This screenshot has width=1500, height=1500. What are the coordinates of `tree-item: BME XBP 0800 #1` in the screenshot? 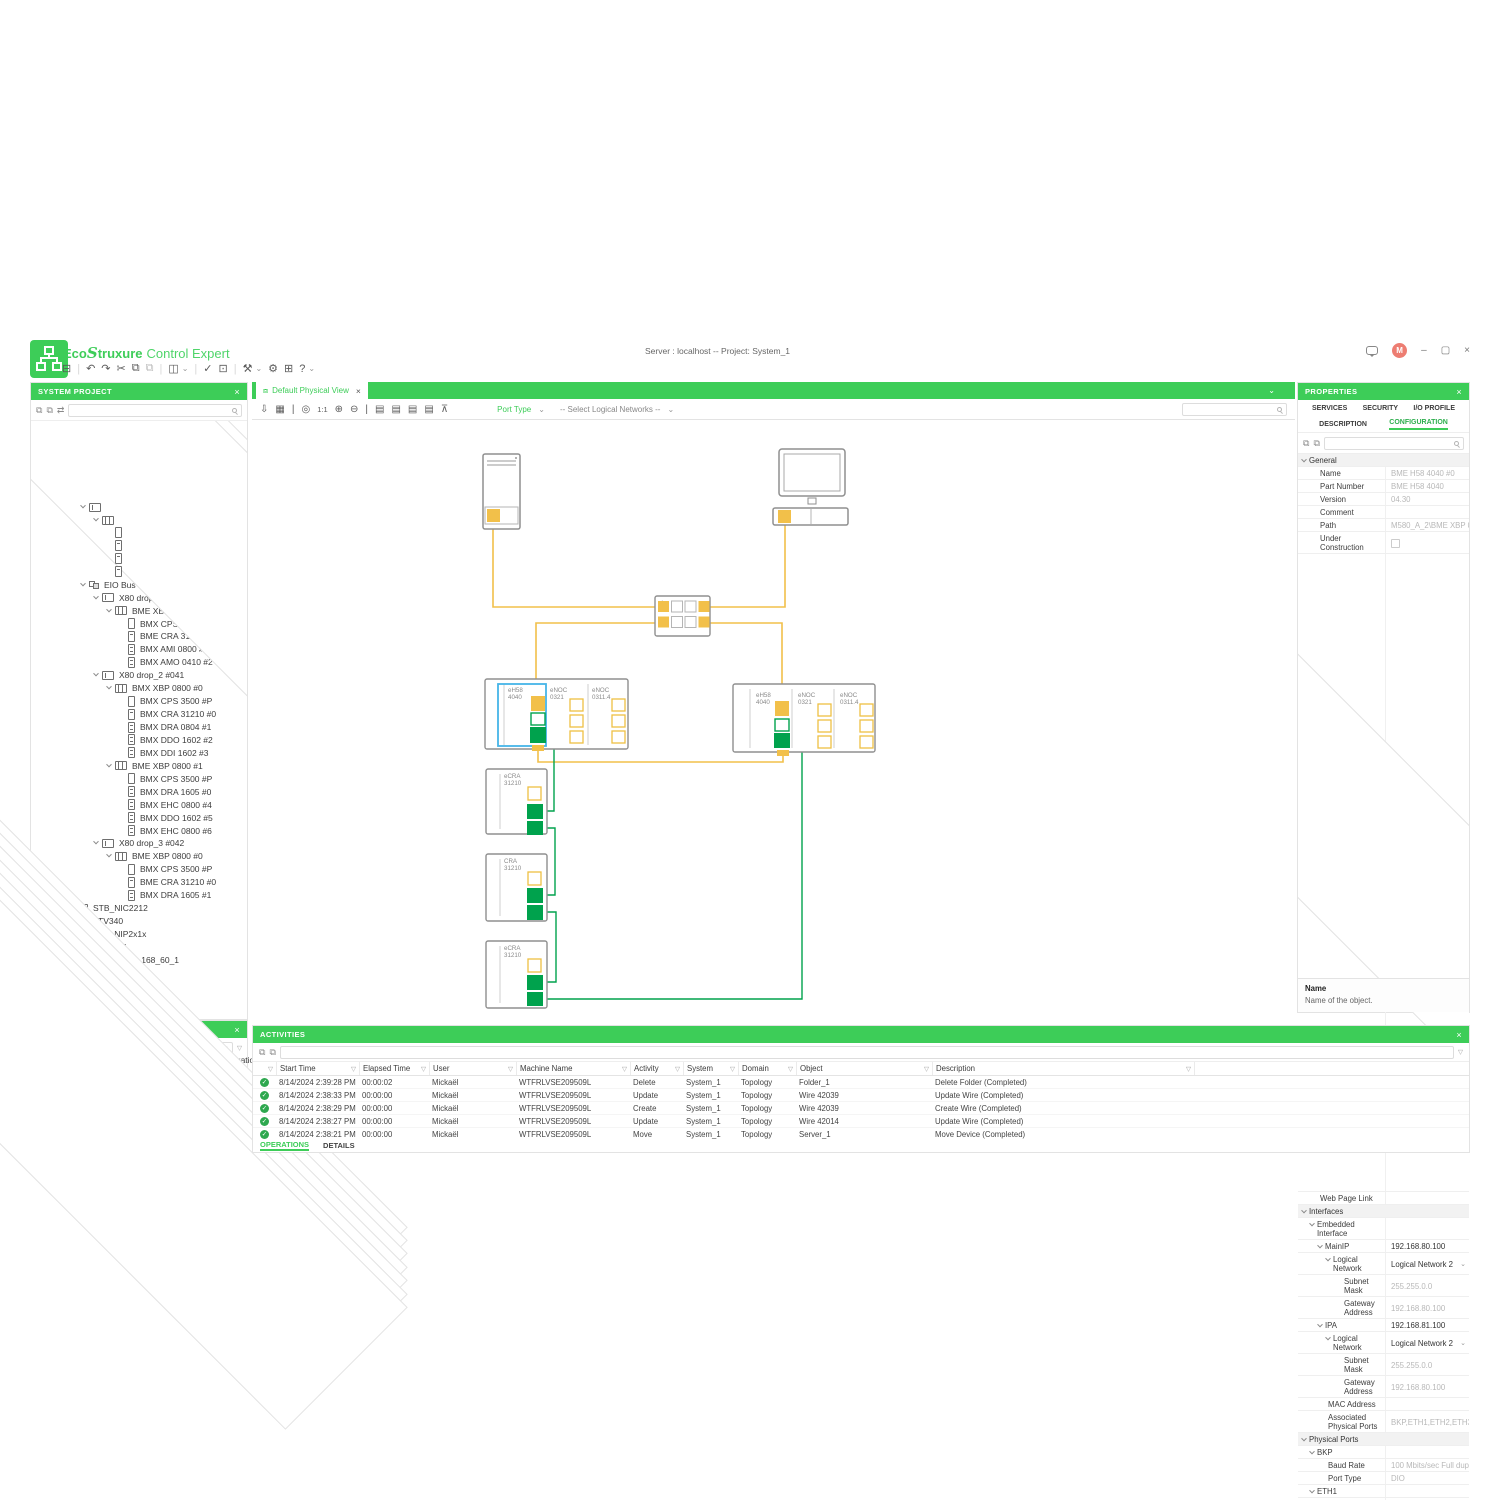 It's located at (139, 765).